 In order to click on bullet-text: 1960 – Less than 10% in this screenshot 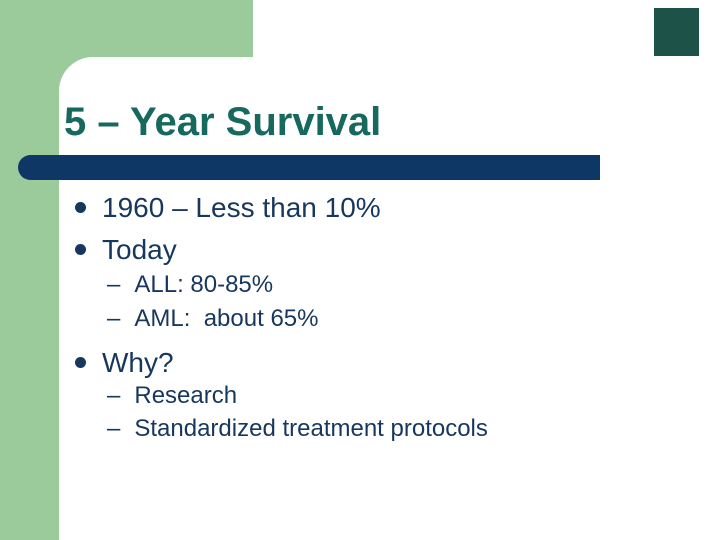, I will do `click(241, 207)`.